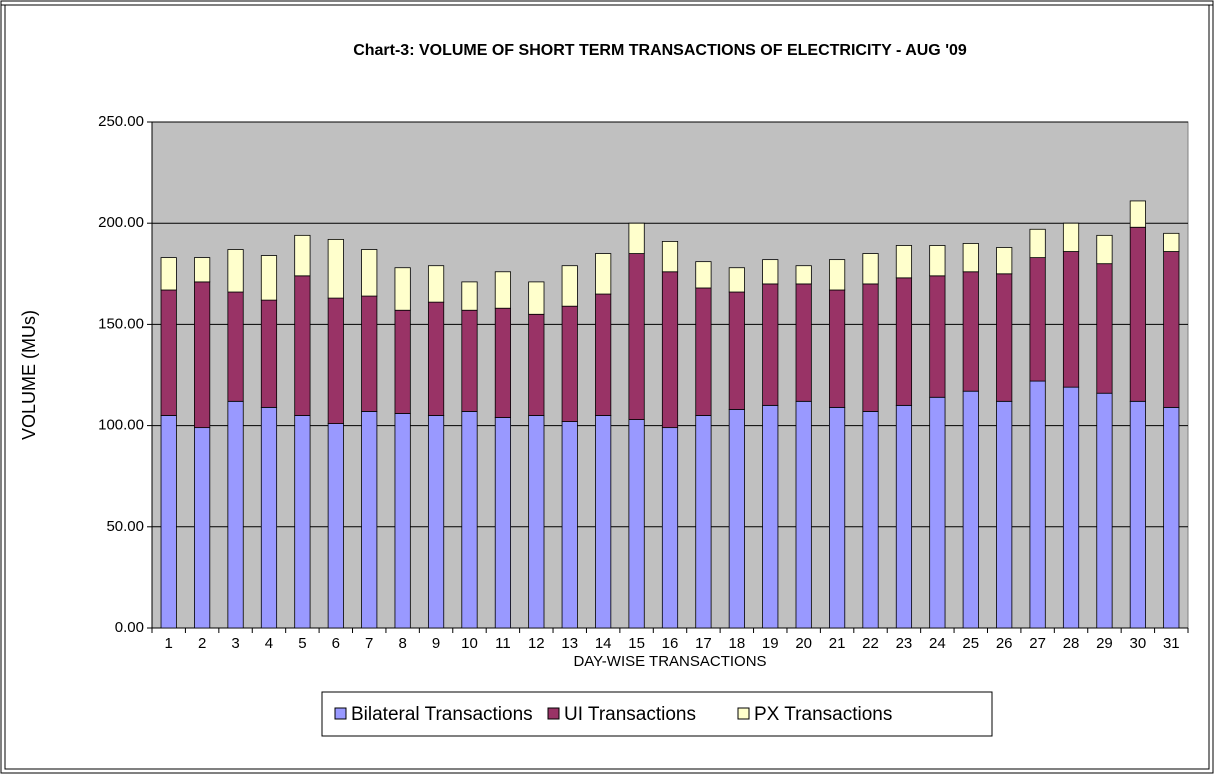 Image resolution: width=1214 pixels, height=774 pixels. I want to click on x-tick-label: 19, so click(770, 643).